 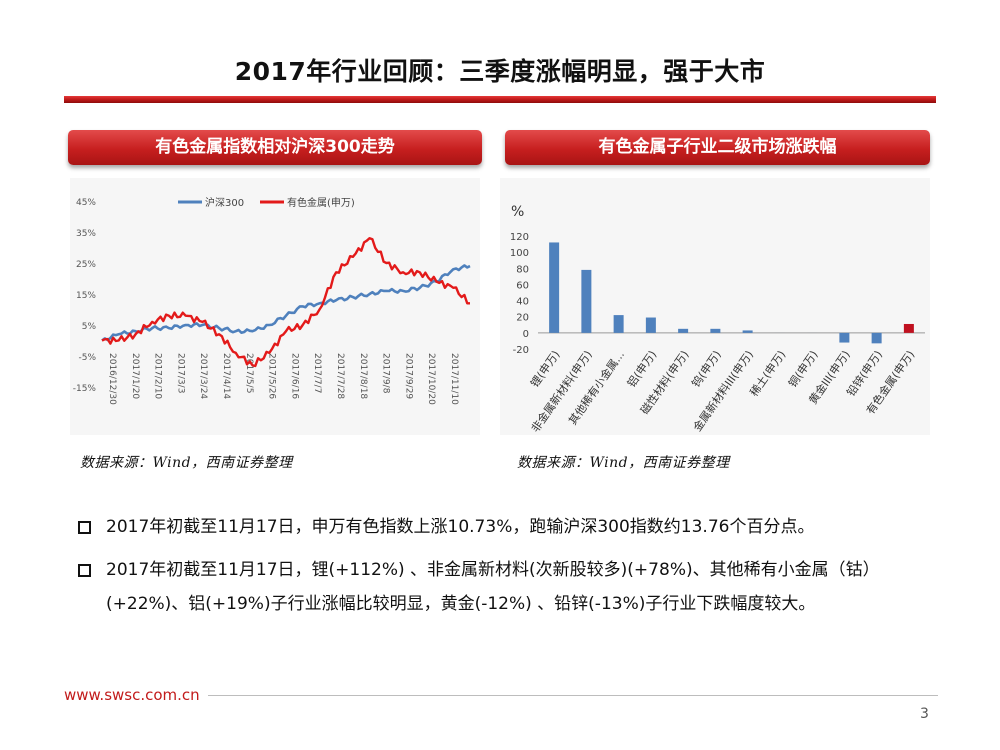 What do you see at coordinates (249, 373) in the screenshot?
I see `x-tick-label: 2017/5/5` at bounding box center [249, 373].